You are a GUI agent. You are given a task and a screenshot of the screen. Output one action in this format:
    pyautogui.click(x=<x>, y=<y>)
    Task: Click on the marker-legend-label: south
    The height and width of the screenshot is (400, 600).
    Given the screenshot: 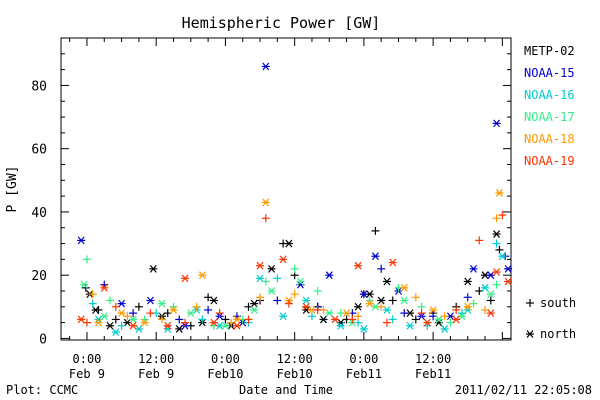 What is the action you would take?
    pyautogui.click(x=558, y=303)
    